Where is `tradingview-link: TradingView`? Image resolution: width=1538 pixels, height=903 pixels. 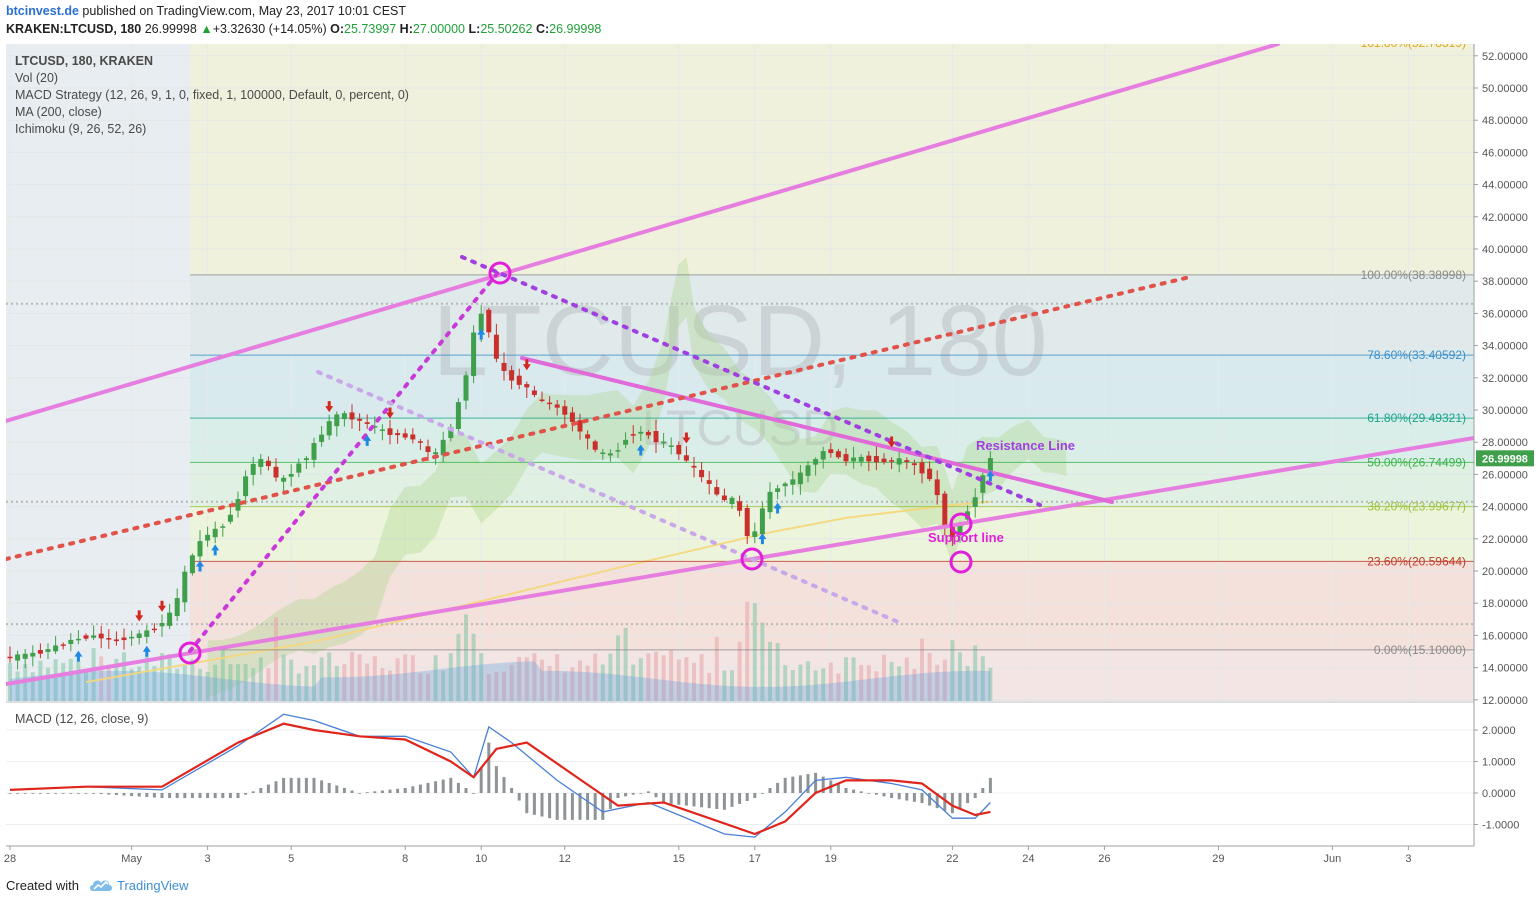
tradingview-link: TradingView is located at coordinates (153, 885).